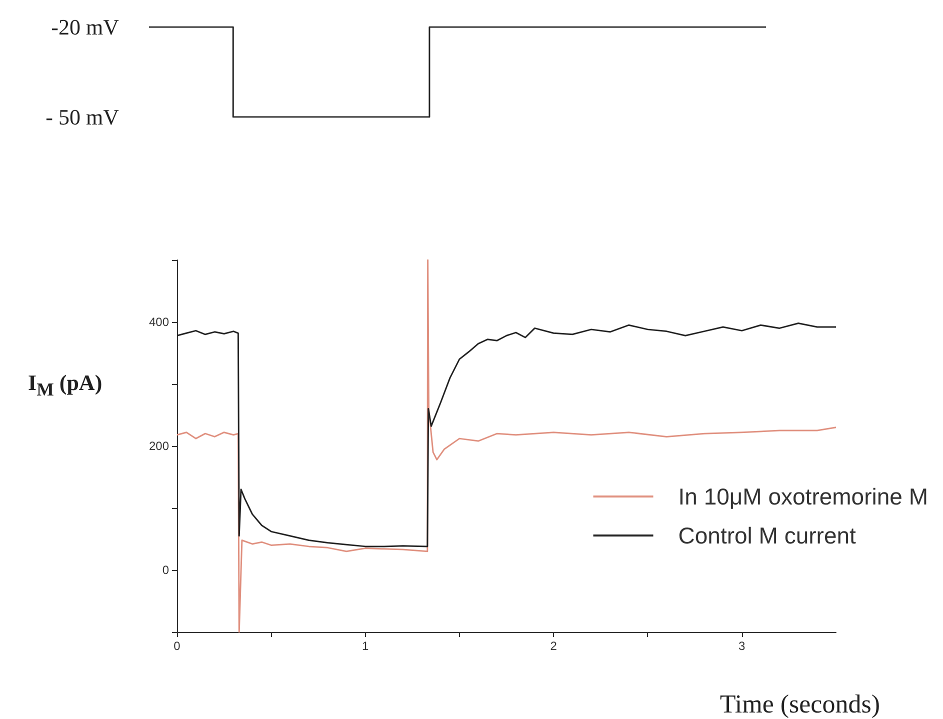  I want to click on y-tick-label: 400, so click(159, 322).